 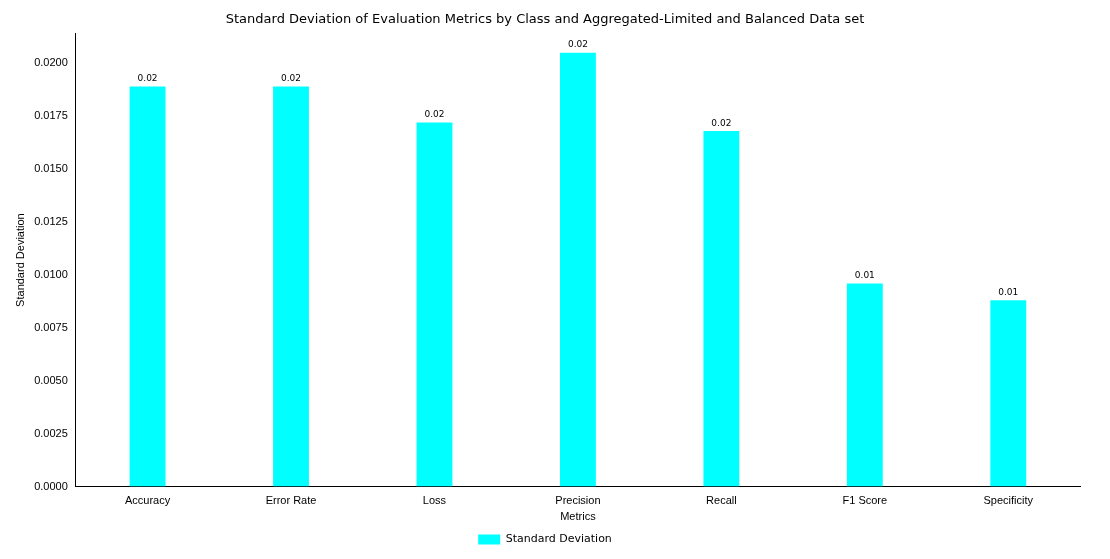 I want to click on y-tick-label: 0.0075, so click(x=51, y=326).